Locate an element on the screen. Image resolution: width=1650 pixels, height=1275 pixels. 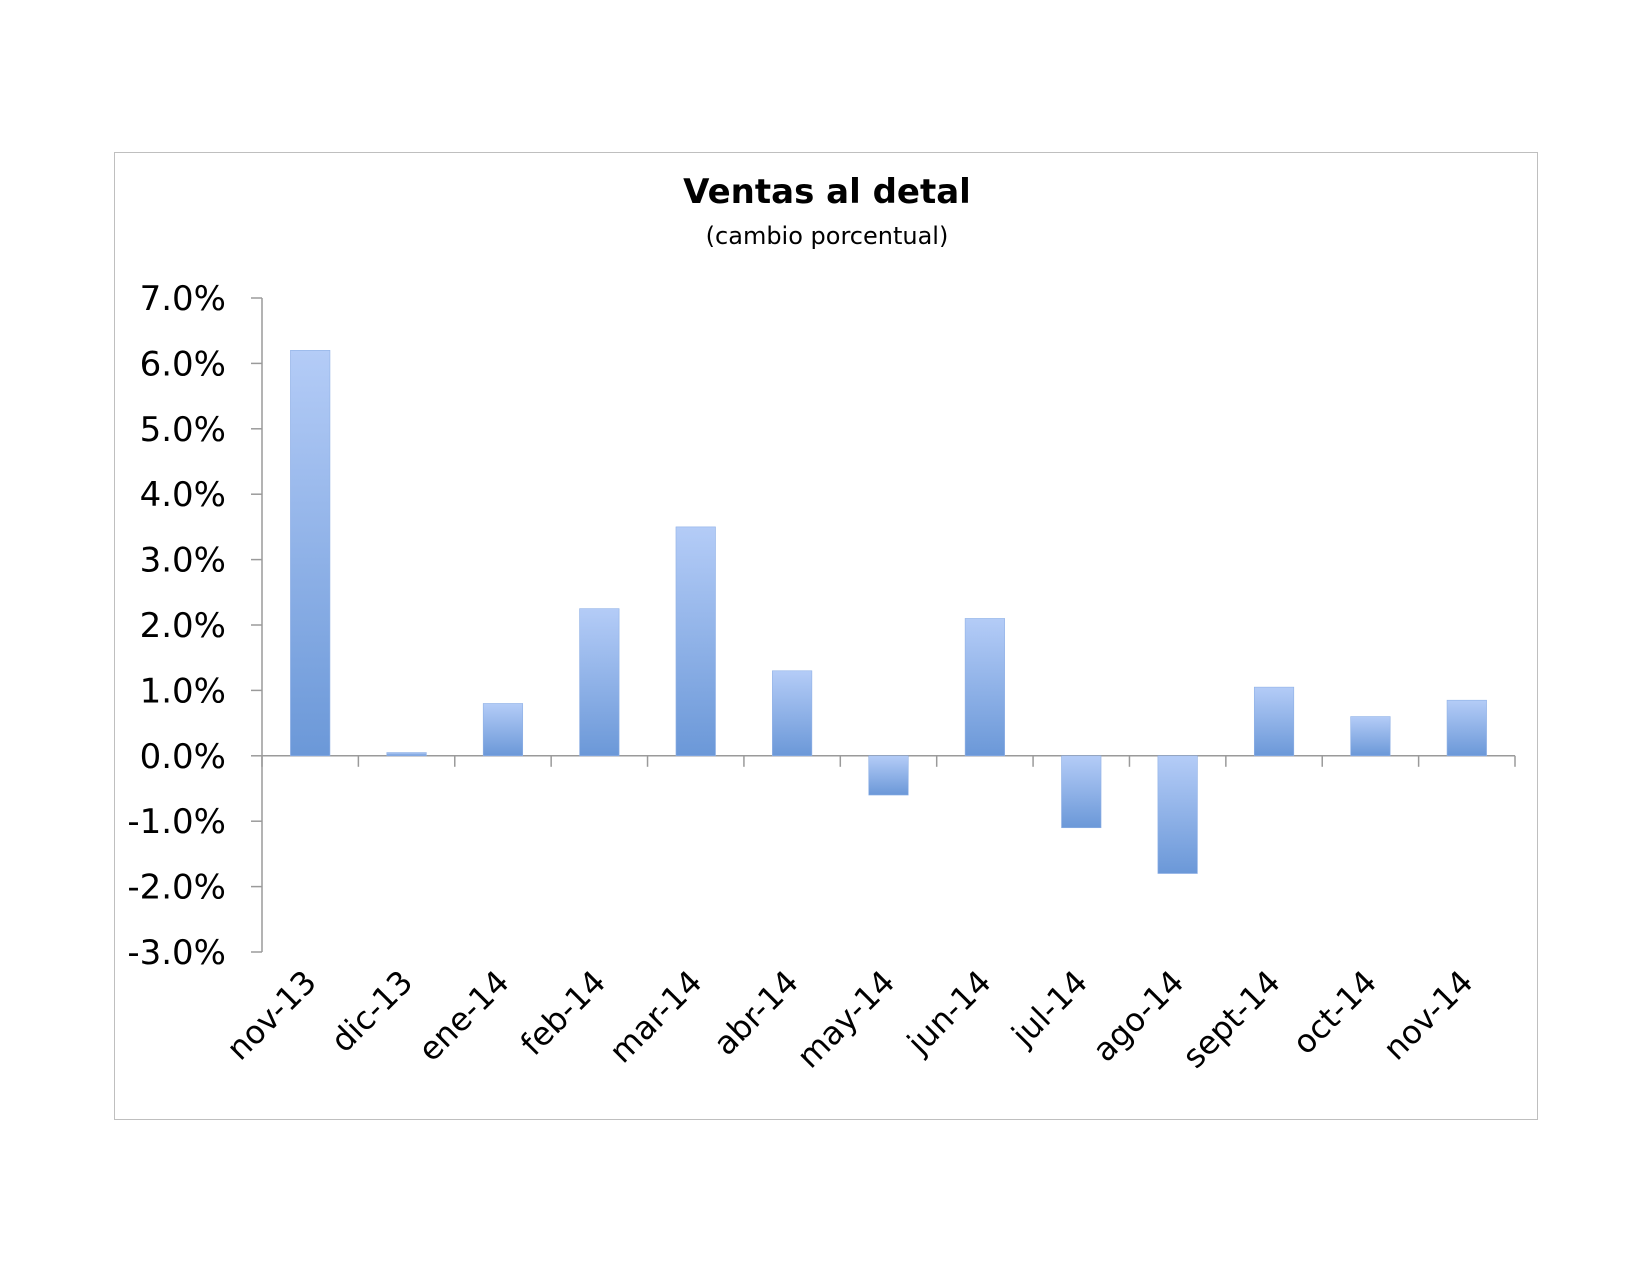
x-tick-label: mar-14 is located at coordinates (656, 1017).